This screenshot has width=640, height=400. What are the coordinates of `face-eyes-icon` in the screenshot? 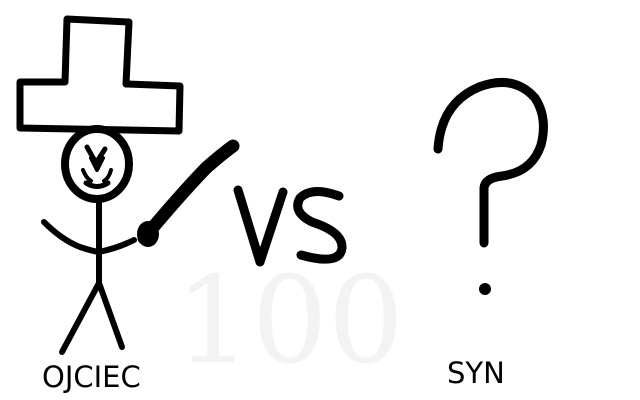 It's located at (96, 155).